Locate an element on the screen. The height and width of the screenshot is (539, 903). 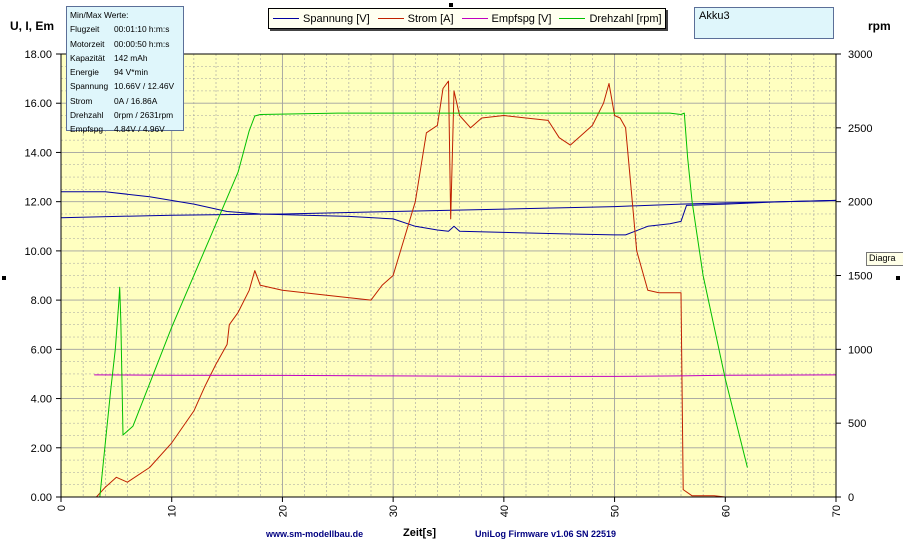
minmax-row: Spannung 10.66V / 12.46V is located at coordinates (125, 86).